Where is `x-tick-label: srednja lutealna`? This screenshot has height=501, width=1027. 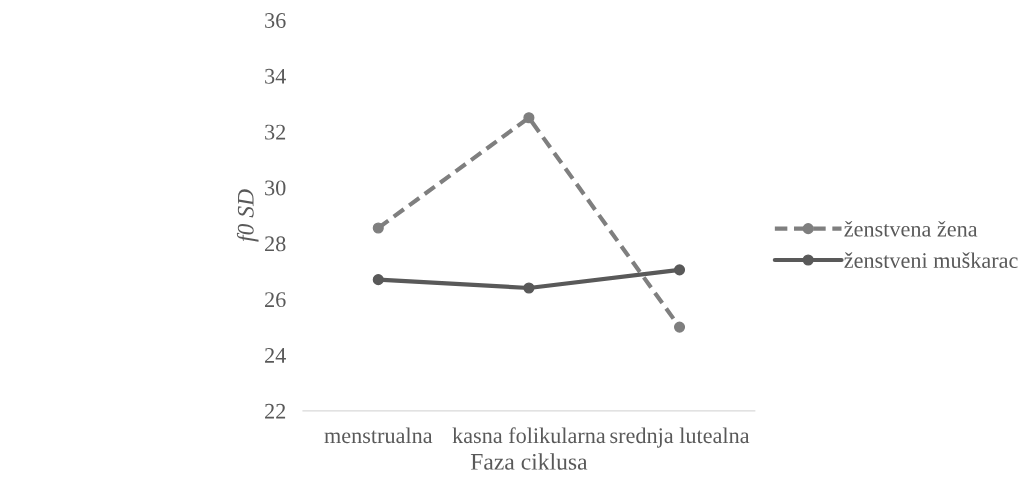 x-tick-label: srednja lutealna is located at coordinates (680, 437).